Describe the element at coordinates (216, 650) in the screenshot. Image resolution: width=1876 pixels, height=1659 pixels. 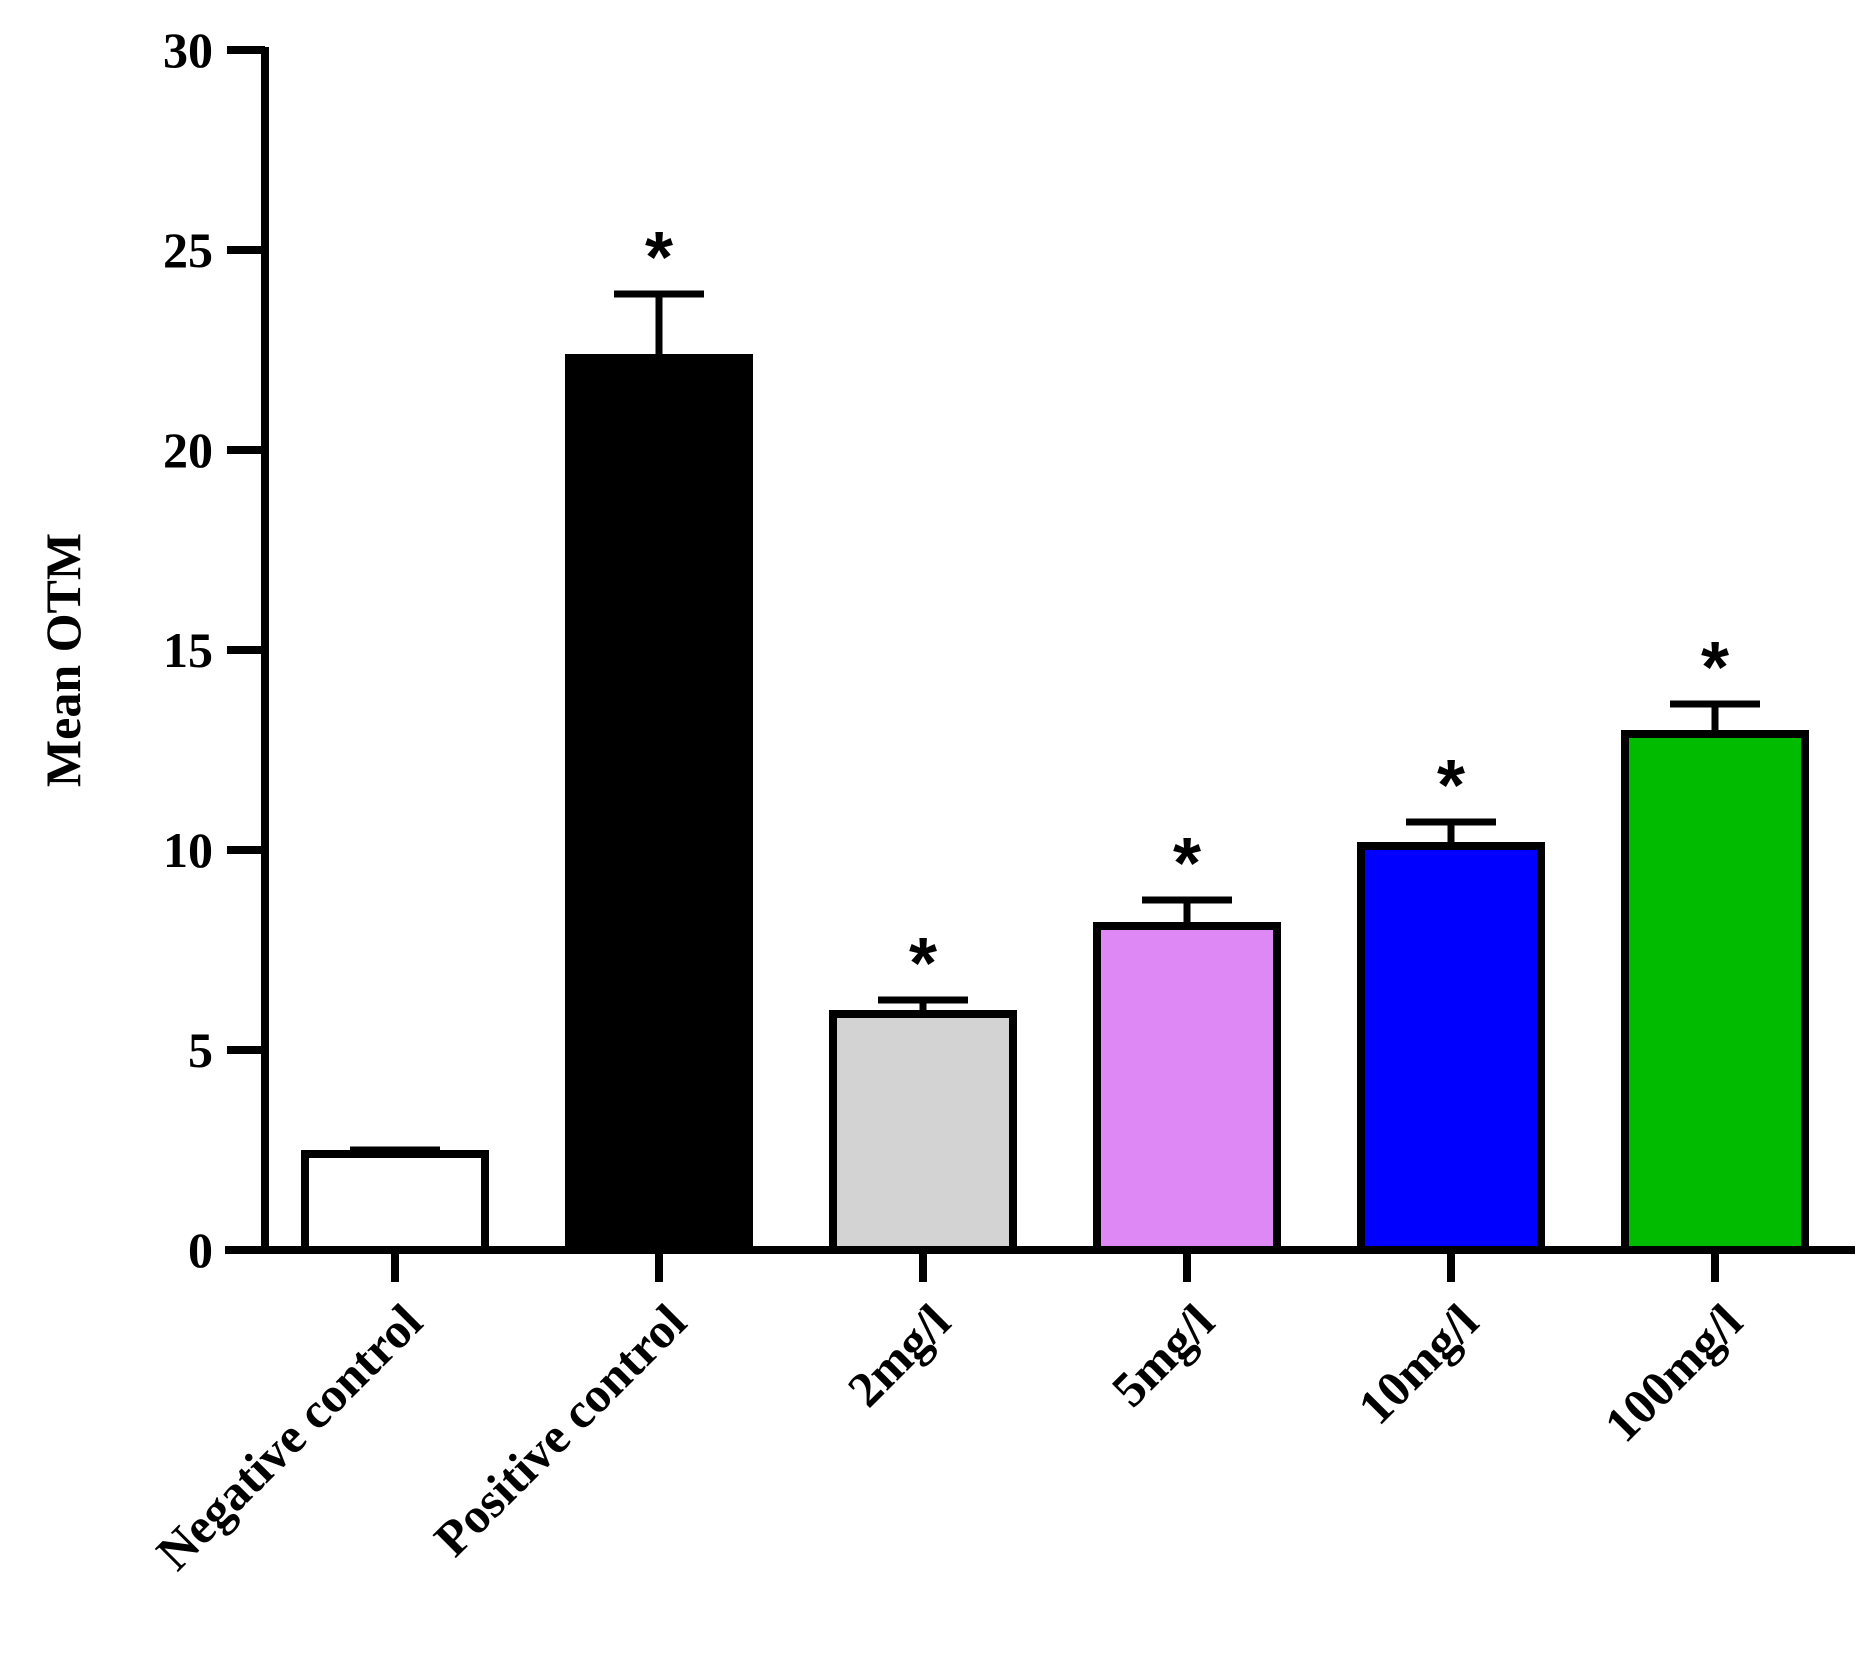
I see `y-axis: 0 5 10 15 20 25 30` at that location.